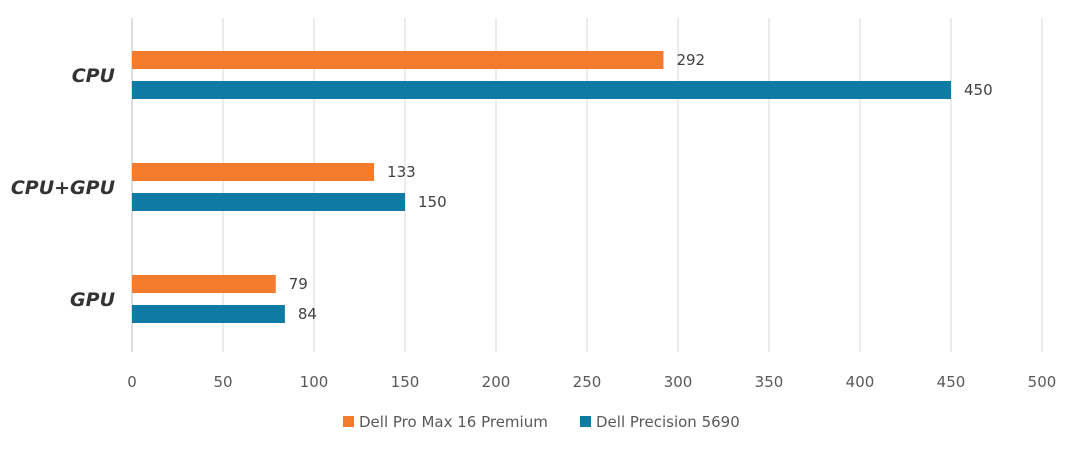  I want to click on category-label: GPU, so click(93, 300).